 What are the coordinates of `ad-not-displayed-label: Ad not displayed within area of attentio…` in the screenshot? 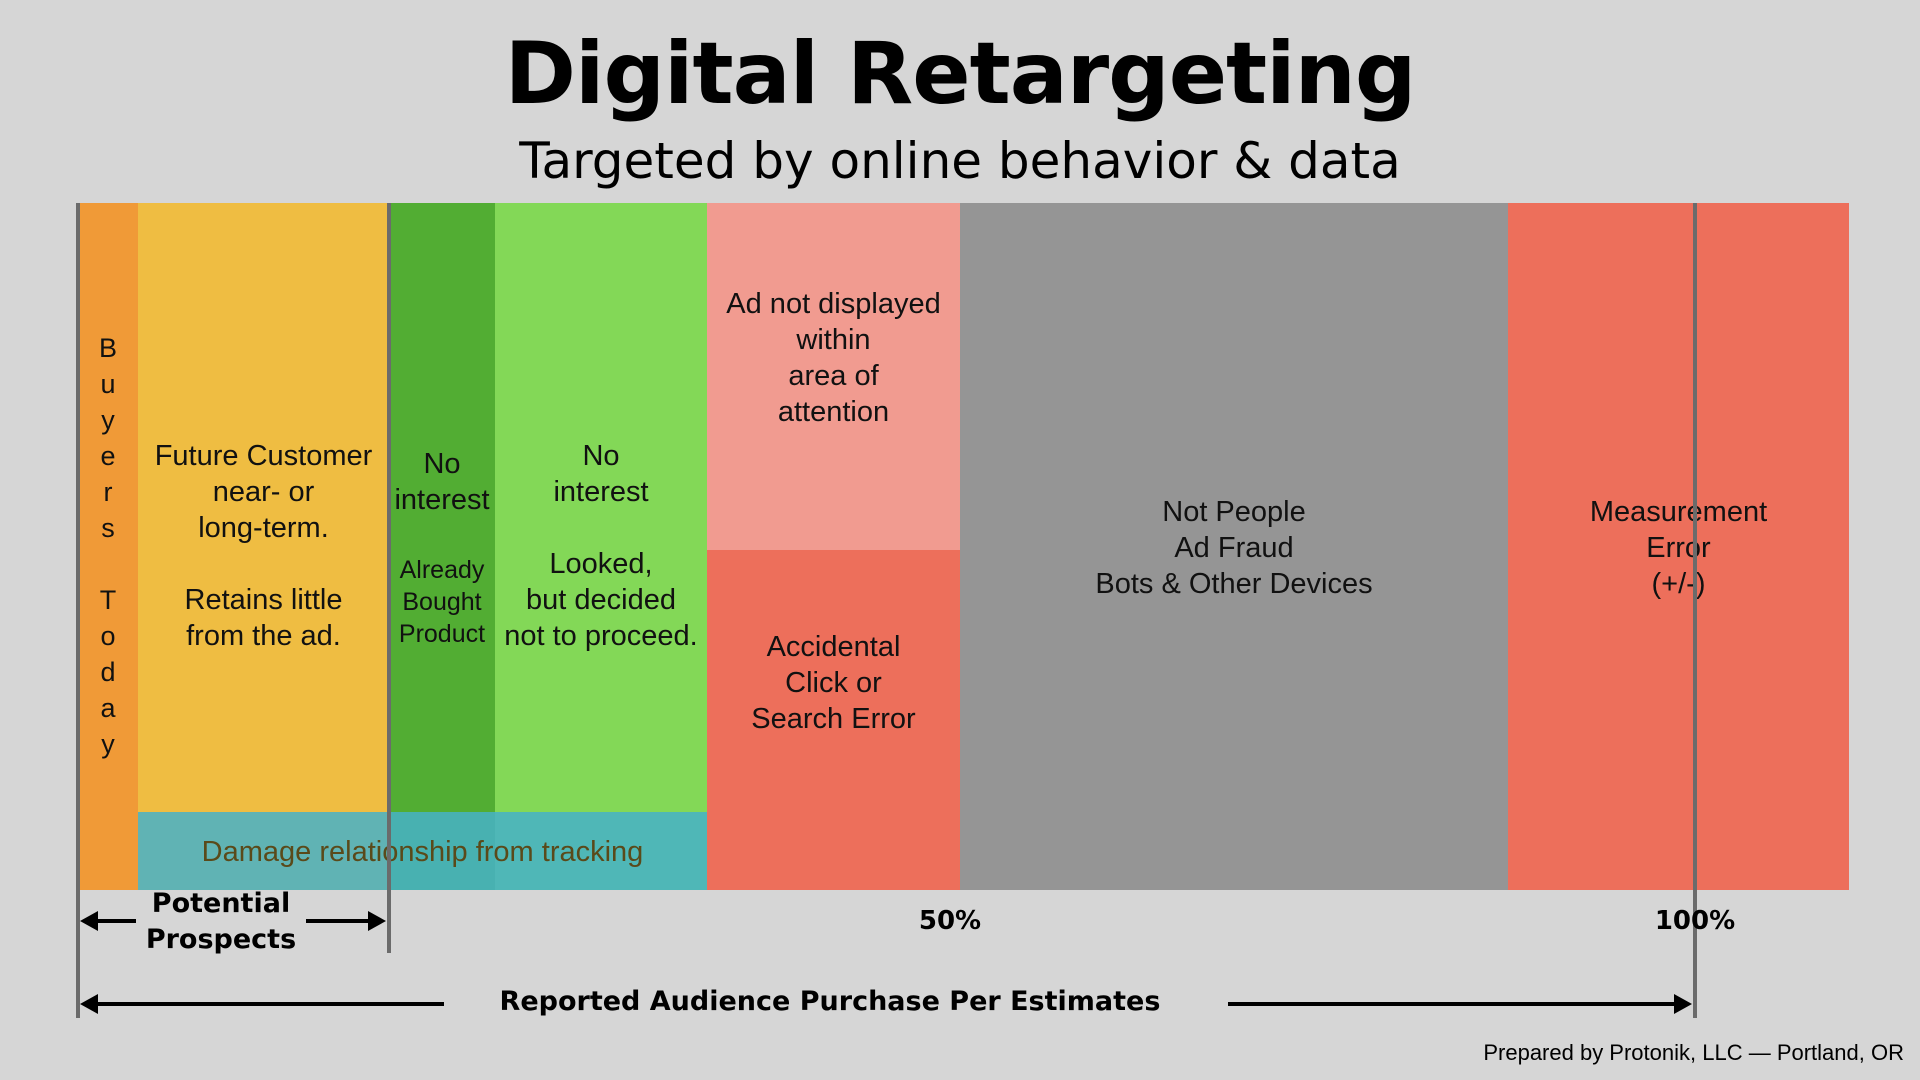 It's located at (833, 358).